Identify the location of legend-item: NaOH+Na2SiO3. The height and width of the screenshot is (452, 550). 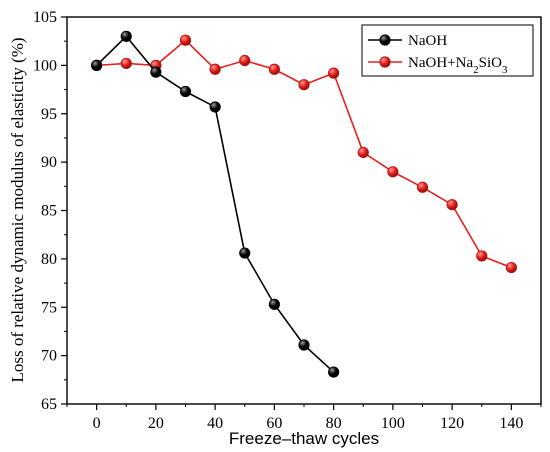
(438, 65).